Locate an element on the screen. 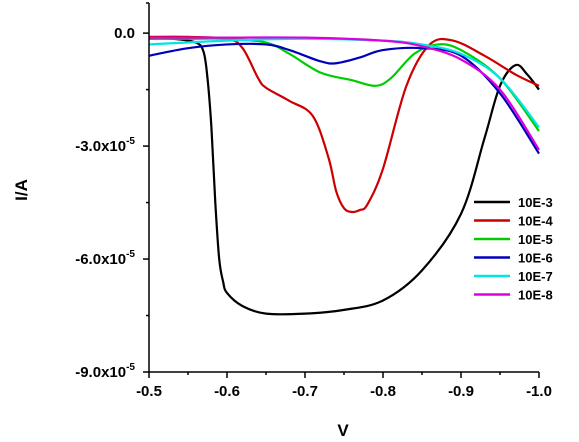 The height and width of the screenshot is (442, 579). x-tick-label: -0.9 is located at coordinates (461, 391).